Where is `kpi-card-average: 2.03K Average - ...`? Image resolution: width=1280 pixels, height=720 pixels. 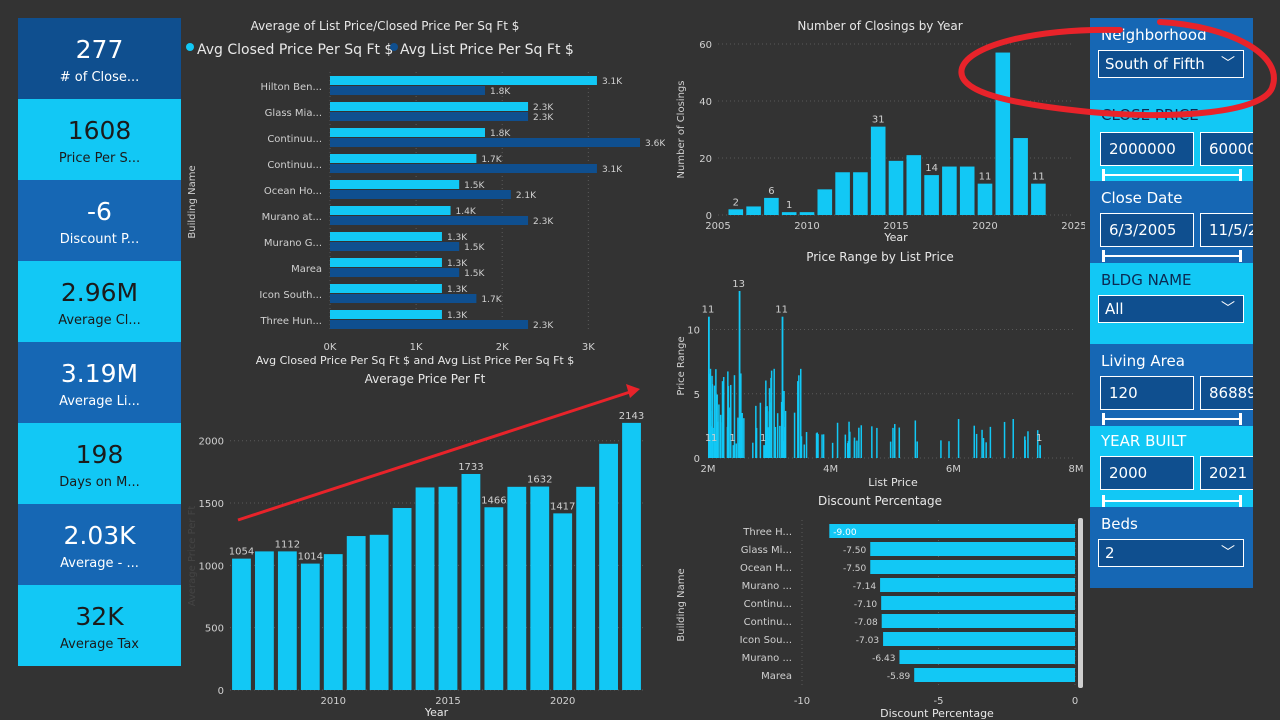
kpi-card-average: 2.03K Average - ... is located at coordinates (99, 544).